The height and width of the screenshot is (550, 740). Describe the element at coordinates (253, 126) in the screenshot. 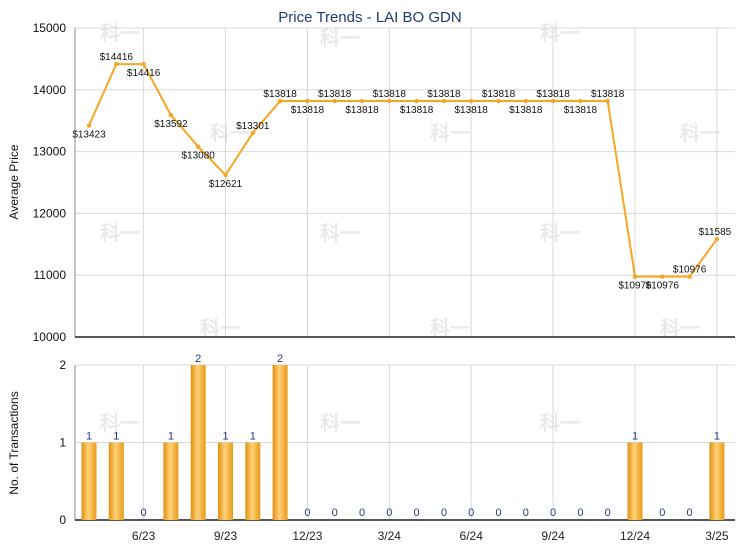

I see `price-point-label: $13301` at that location.